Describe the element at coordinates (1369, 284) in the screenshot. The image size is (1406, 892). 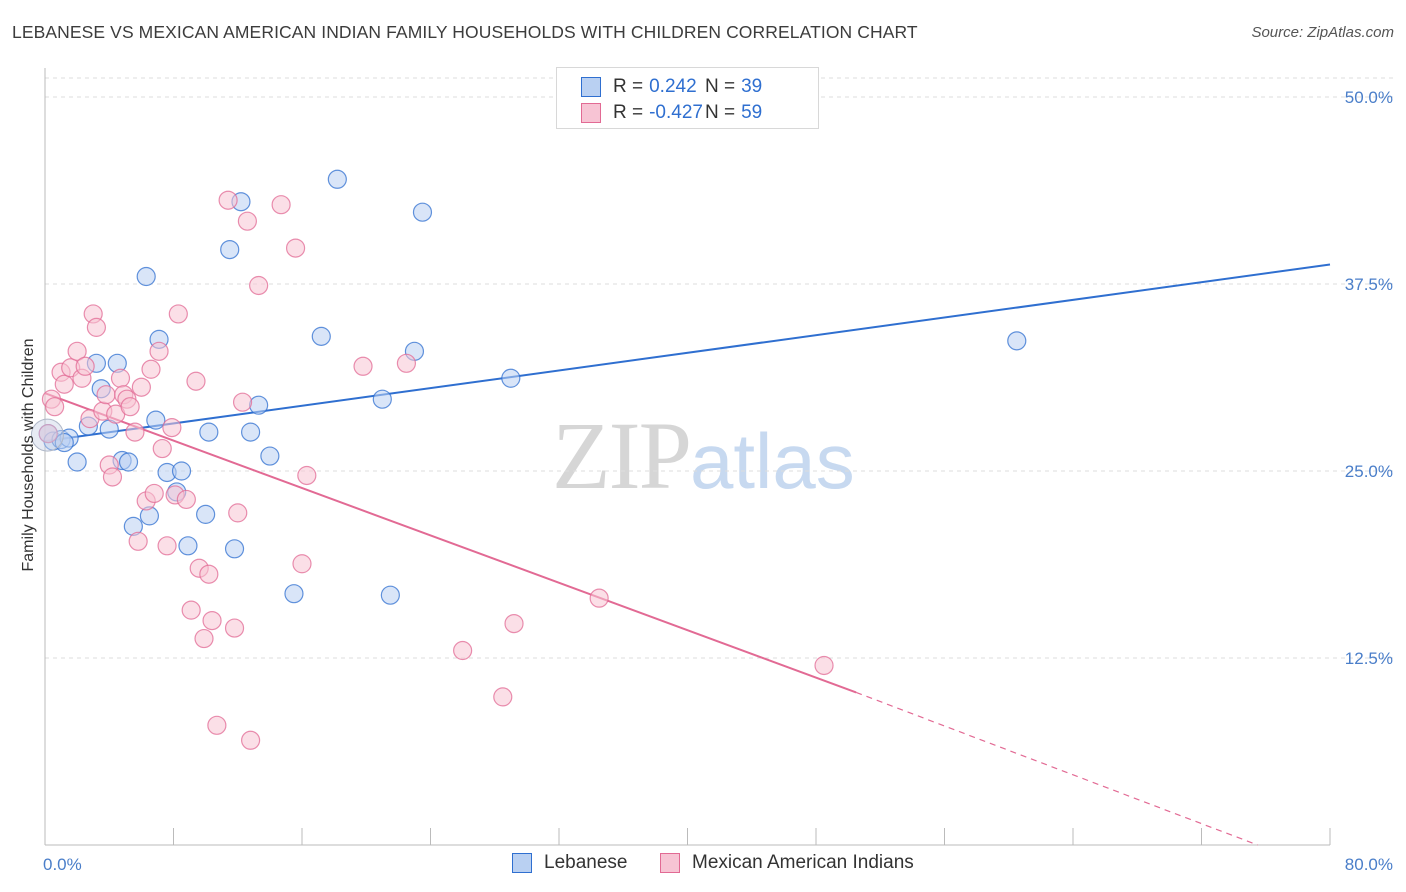
I see `y-tick-label: 37.5%` at that location.